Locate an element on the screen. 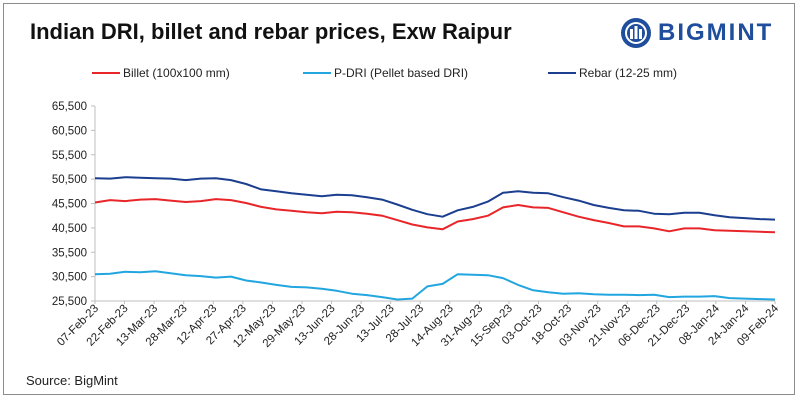 The height and width of the screenshot is (400, 800). legend-label-billet: Billet (100x100 mm) is located at coordinates (176, 73).